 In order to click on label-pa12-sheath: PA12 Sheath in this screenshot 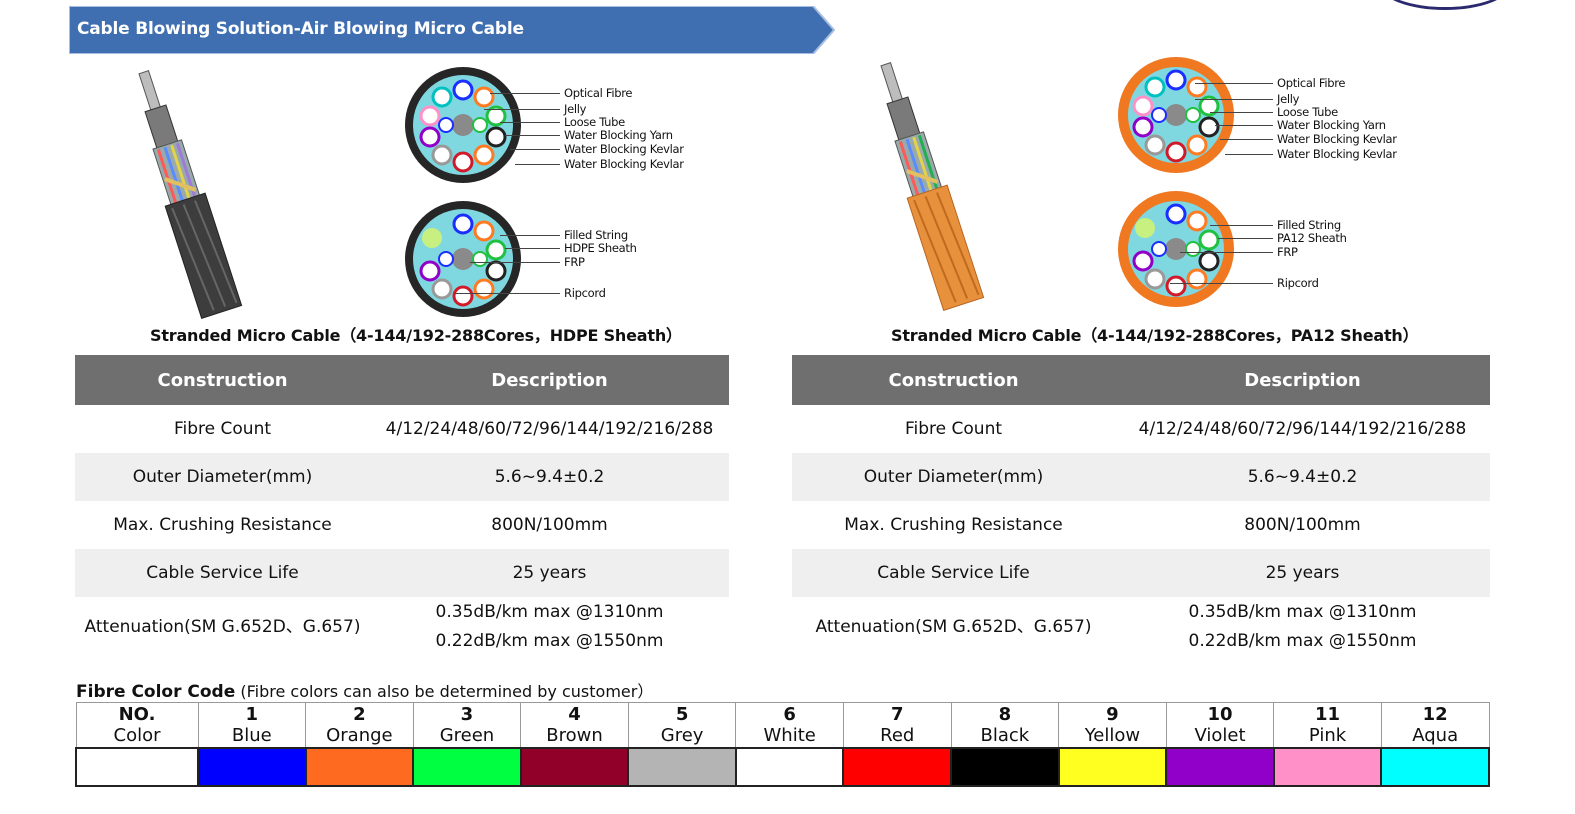, I will do `click(1312, 238)`.